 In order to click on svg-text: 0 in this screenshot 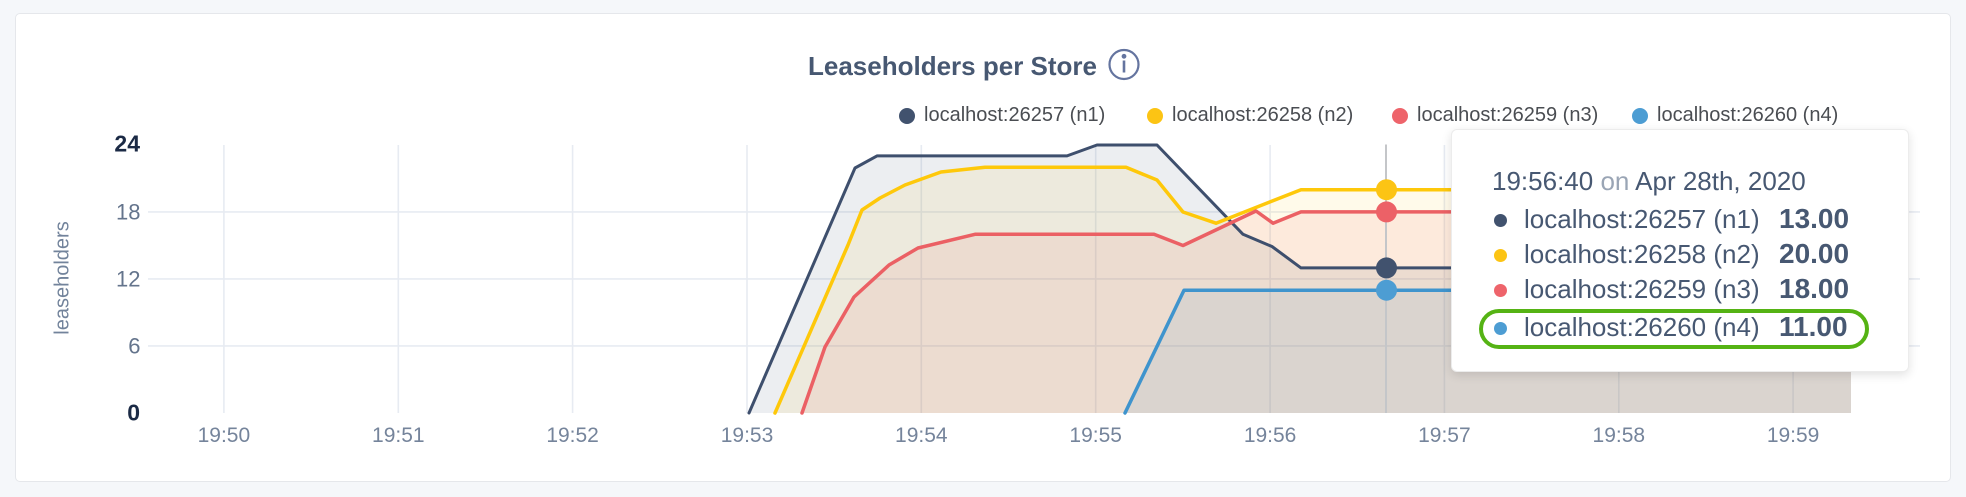, I will do `click(133, 413)`.